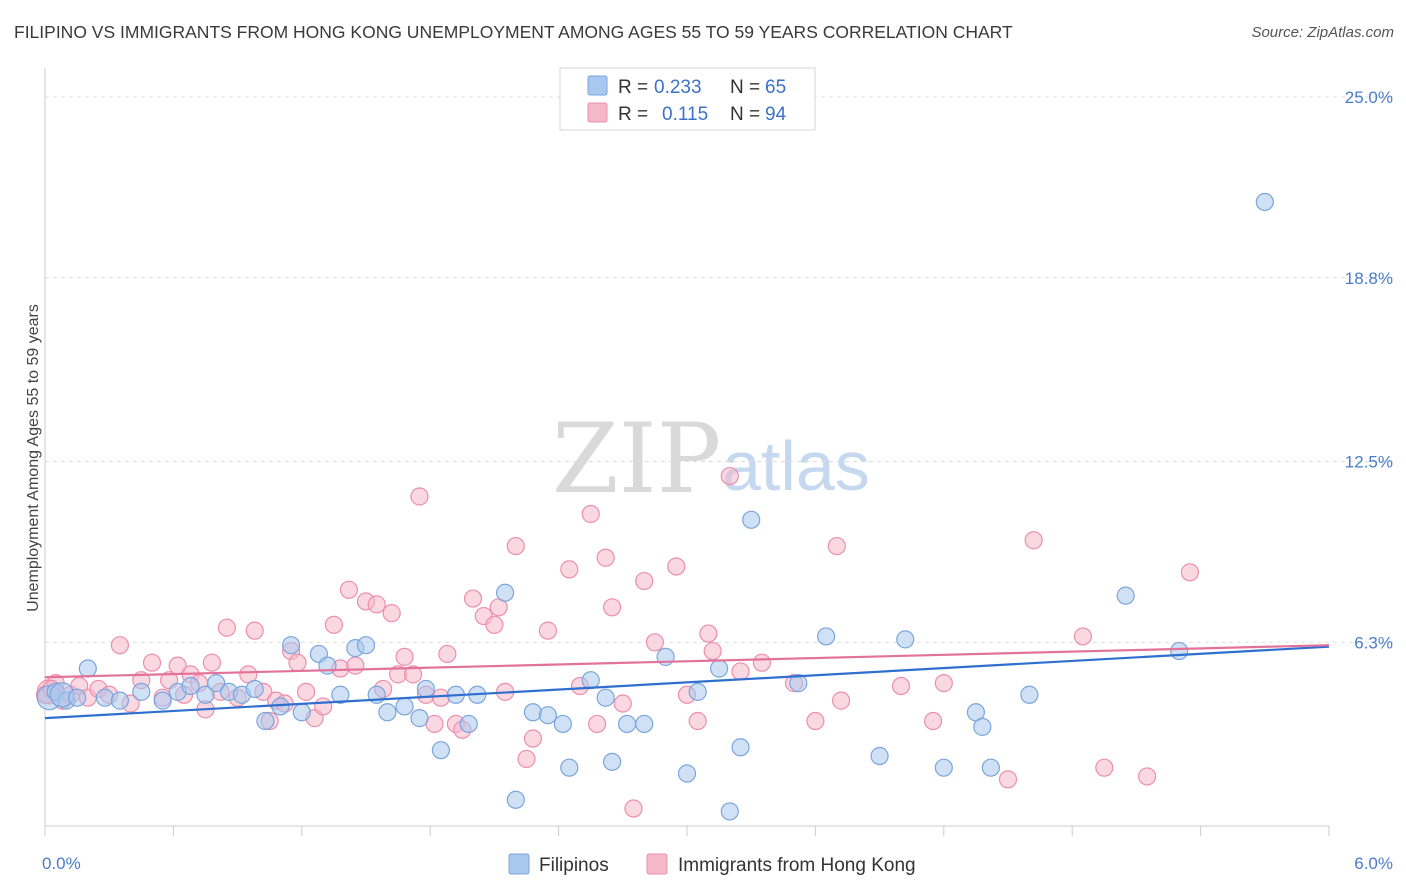  I want to click on series-legend: Filipinos Immigrants from Hong Kong, so click(712, 864).